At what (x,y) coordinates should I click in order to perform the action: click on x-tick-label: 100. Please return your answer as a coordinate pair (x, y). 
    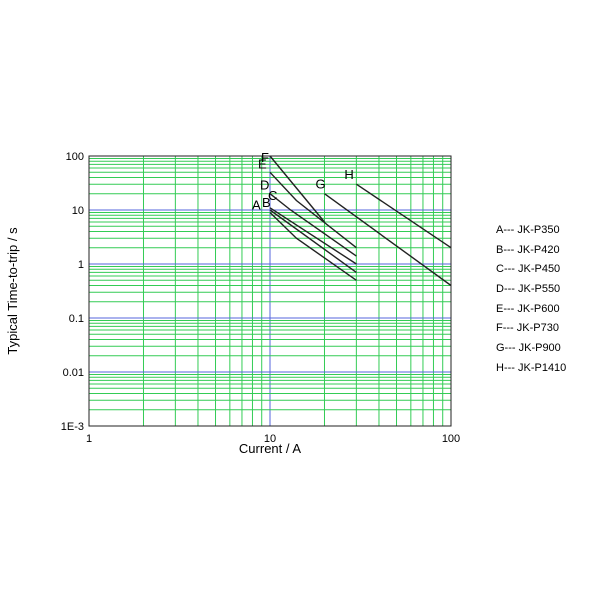
    Looking at the image, I should click on (451, 439).